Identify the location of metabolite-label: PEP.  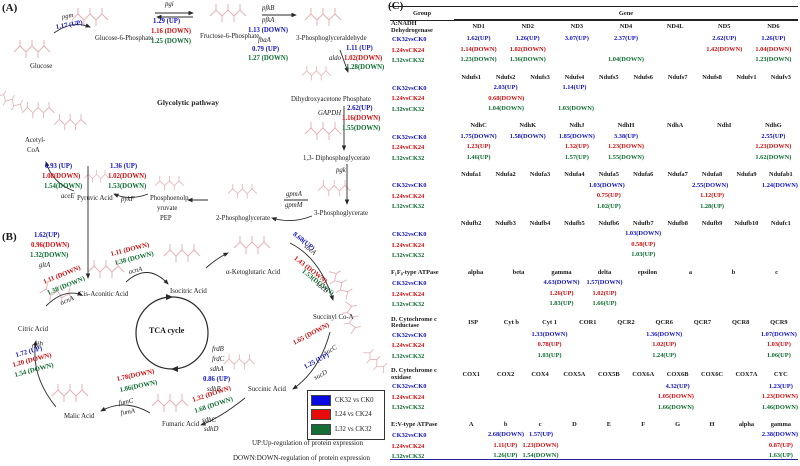
(166, 218).